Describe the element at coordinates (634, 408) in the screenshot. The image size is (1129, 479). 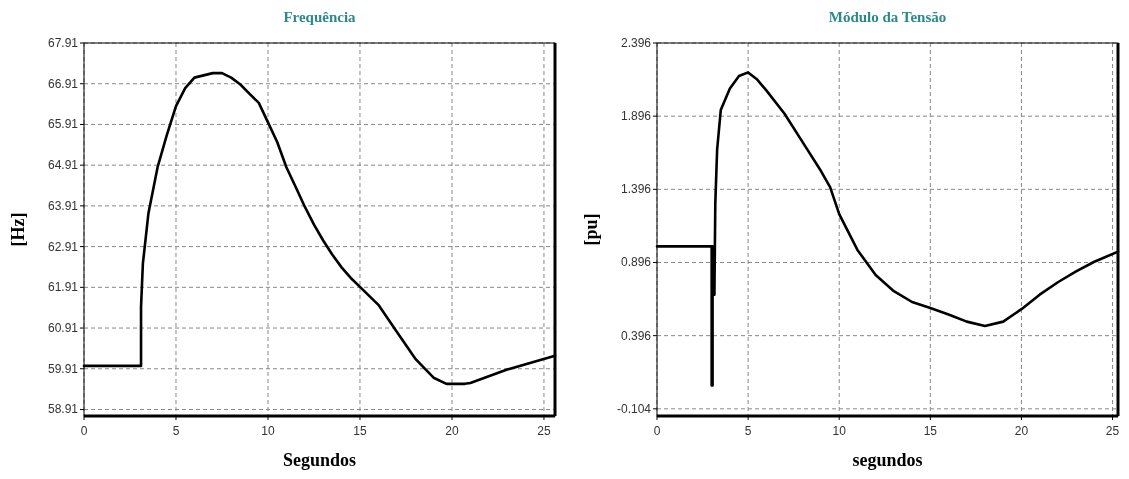
I see `y-tick-label: -0.104` at that location.